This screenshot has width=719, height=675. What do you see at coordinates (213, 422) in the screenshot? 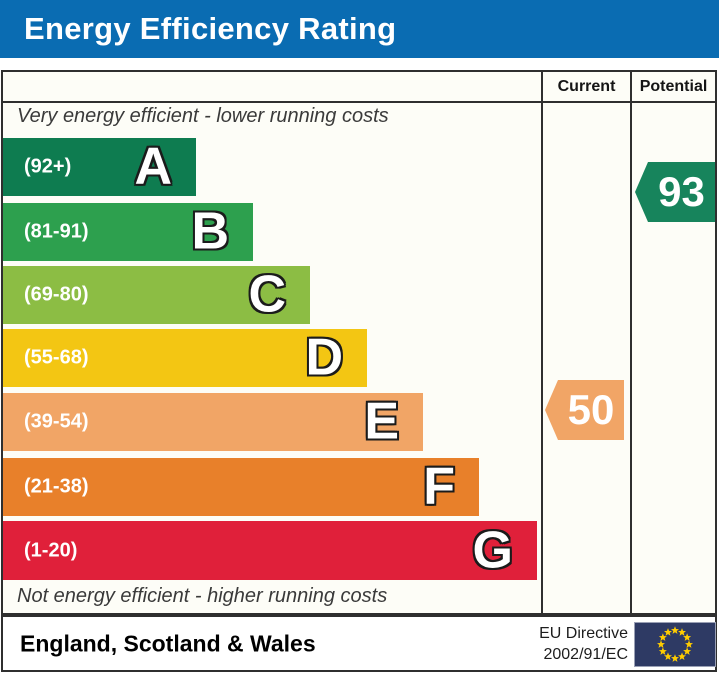
I see `band-row: (39-54) E` at bounding box center [213, 422].